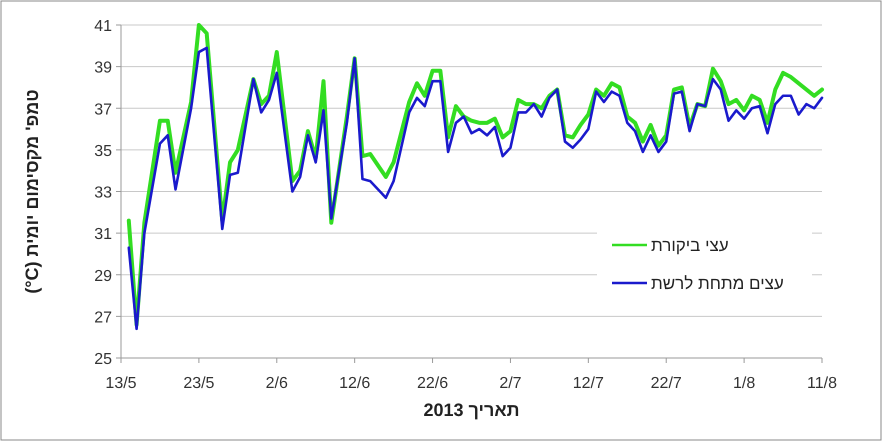 Image resolution: width=882 pixels, height=441 pixels. I want to click on x-tick-label: 2/7, so click(510, 383).